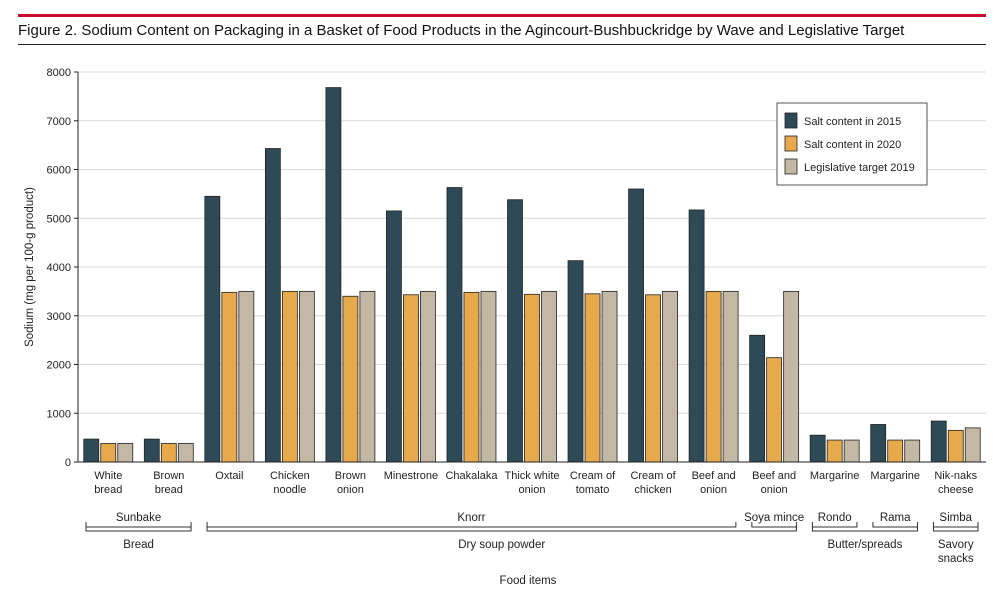  I want to click on category-label: White, so click(108, 476).